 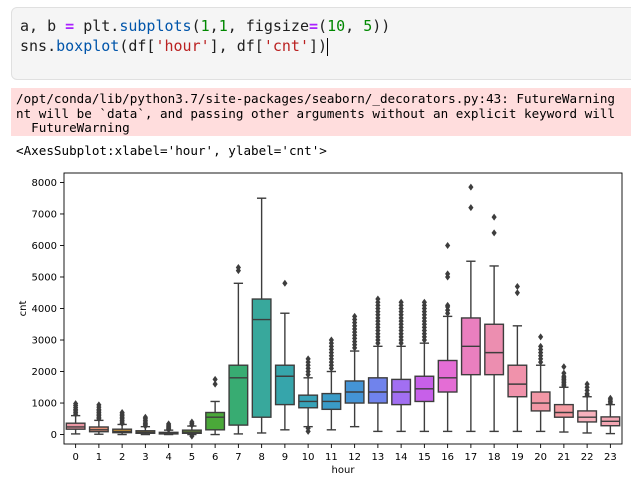 What do you see at coordinates (44, 404) in the screenshot?
I see `y-tick-label: 1000` at bounding box center [44, 404].